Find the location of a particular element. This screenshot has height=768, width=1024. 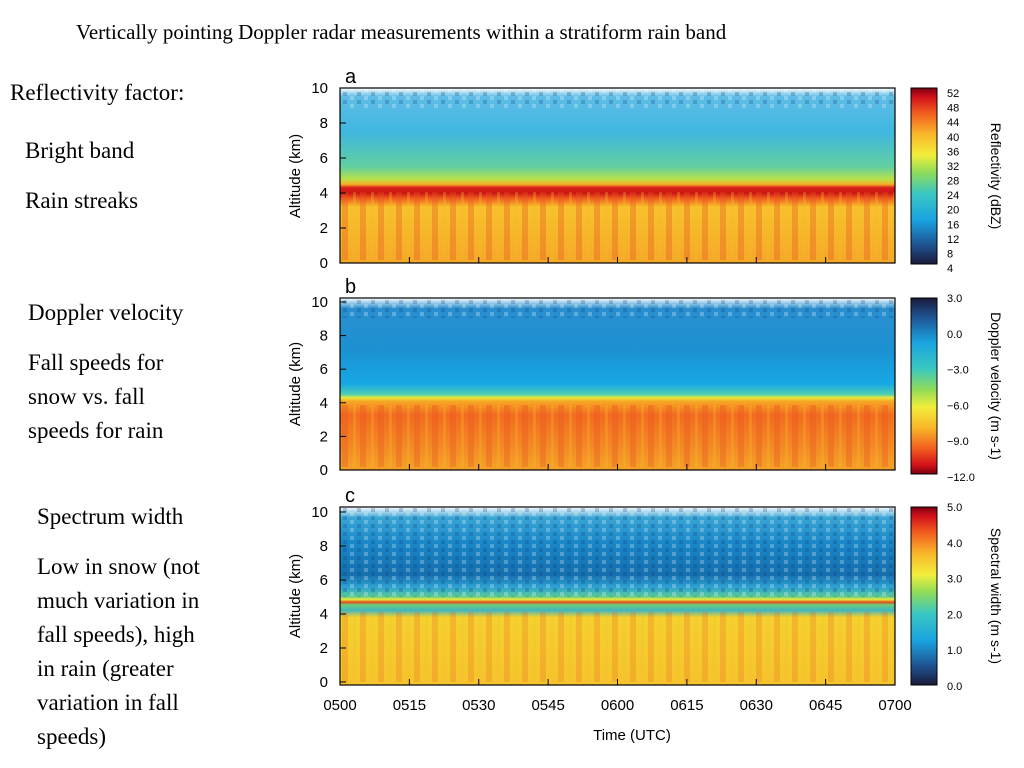

spectrum-line-3: fall speeds), high is located at coordinates (116, 634).